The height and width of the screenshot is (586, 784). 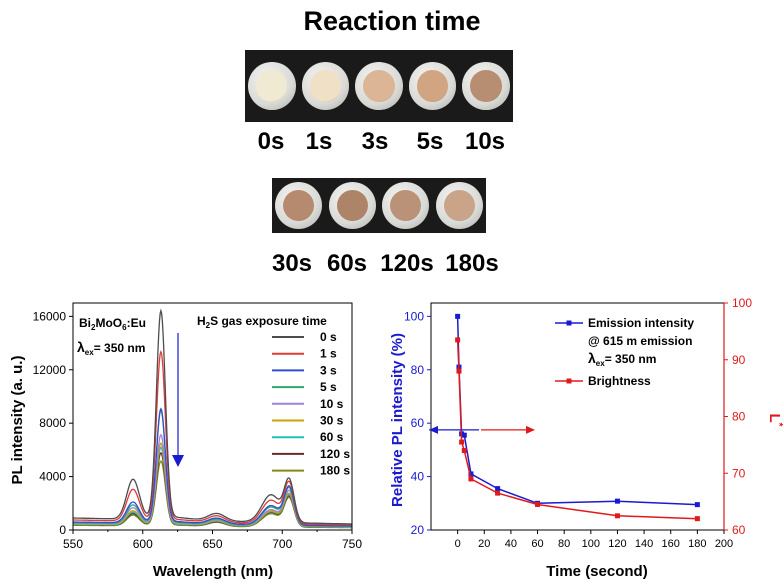 I want to click on time-label-row2-0: 30s, so click(x=292, y=263).